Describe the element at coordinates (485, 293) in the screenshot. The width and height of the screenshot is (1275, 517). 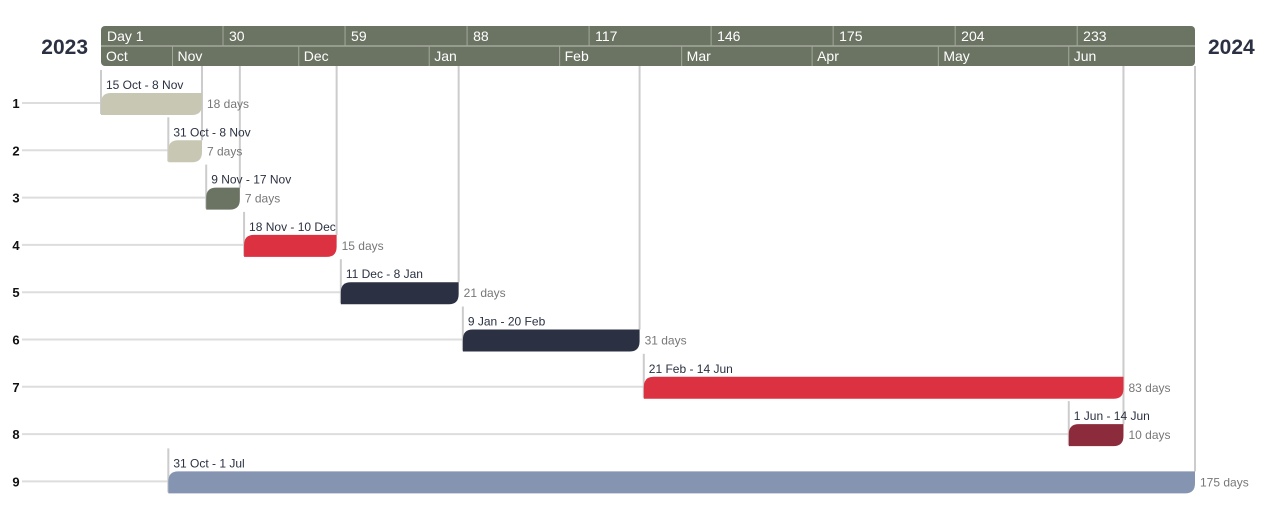
I see `task-duration-label: 21 days` at that location.